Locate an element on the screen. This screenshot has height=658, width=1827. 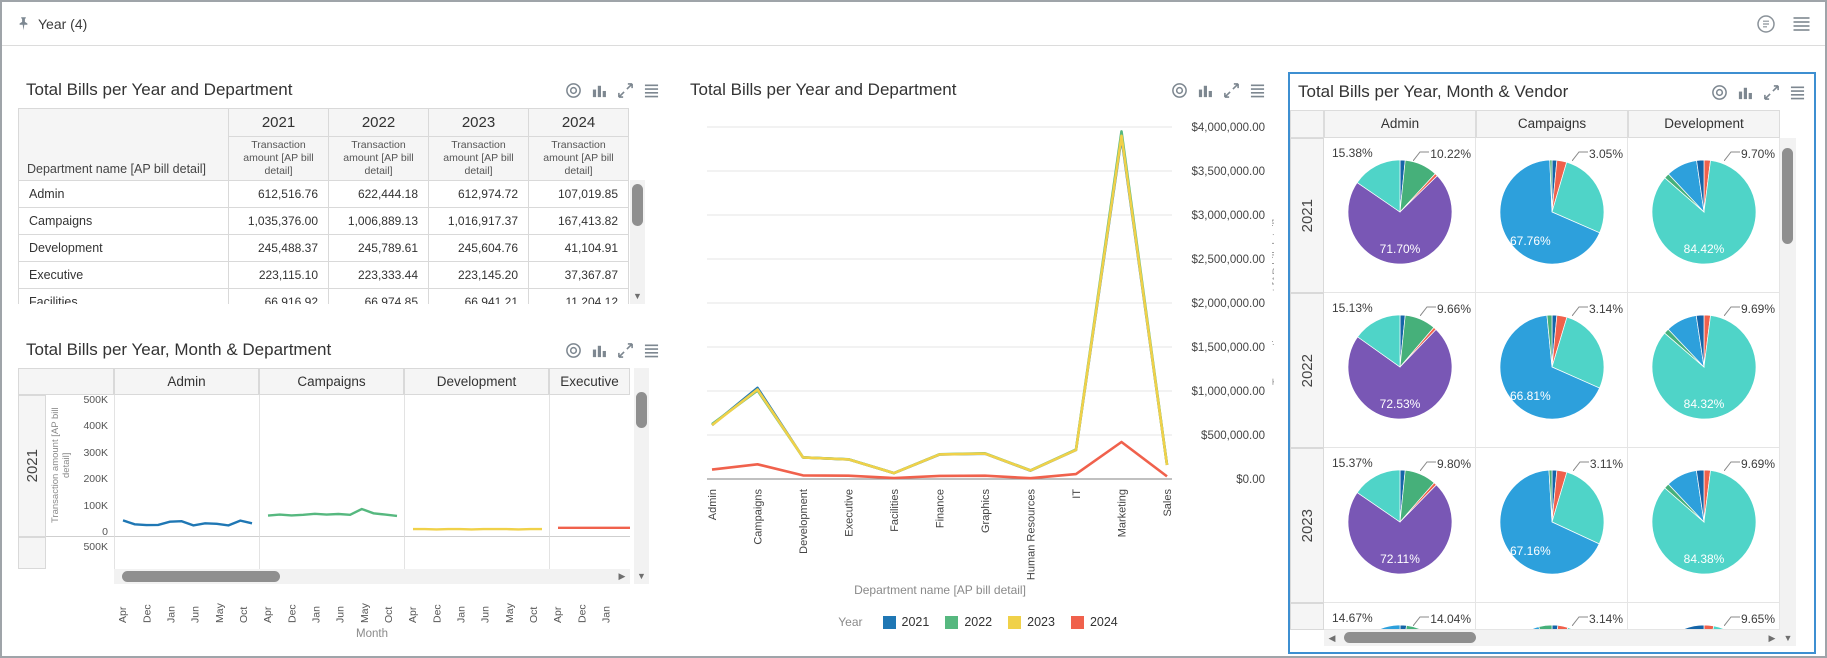
pie-cell-2021-Admin: 15.38% 10.22% 71.70% is located at coordinates (1400, 215).